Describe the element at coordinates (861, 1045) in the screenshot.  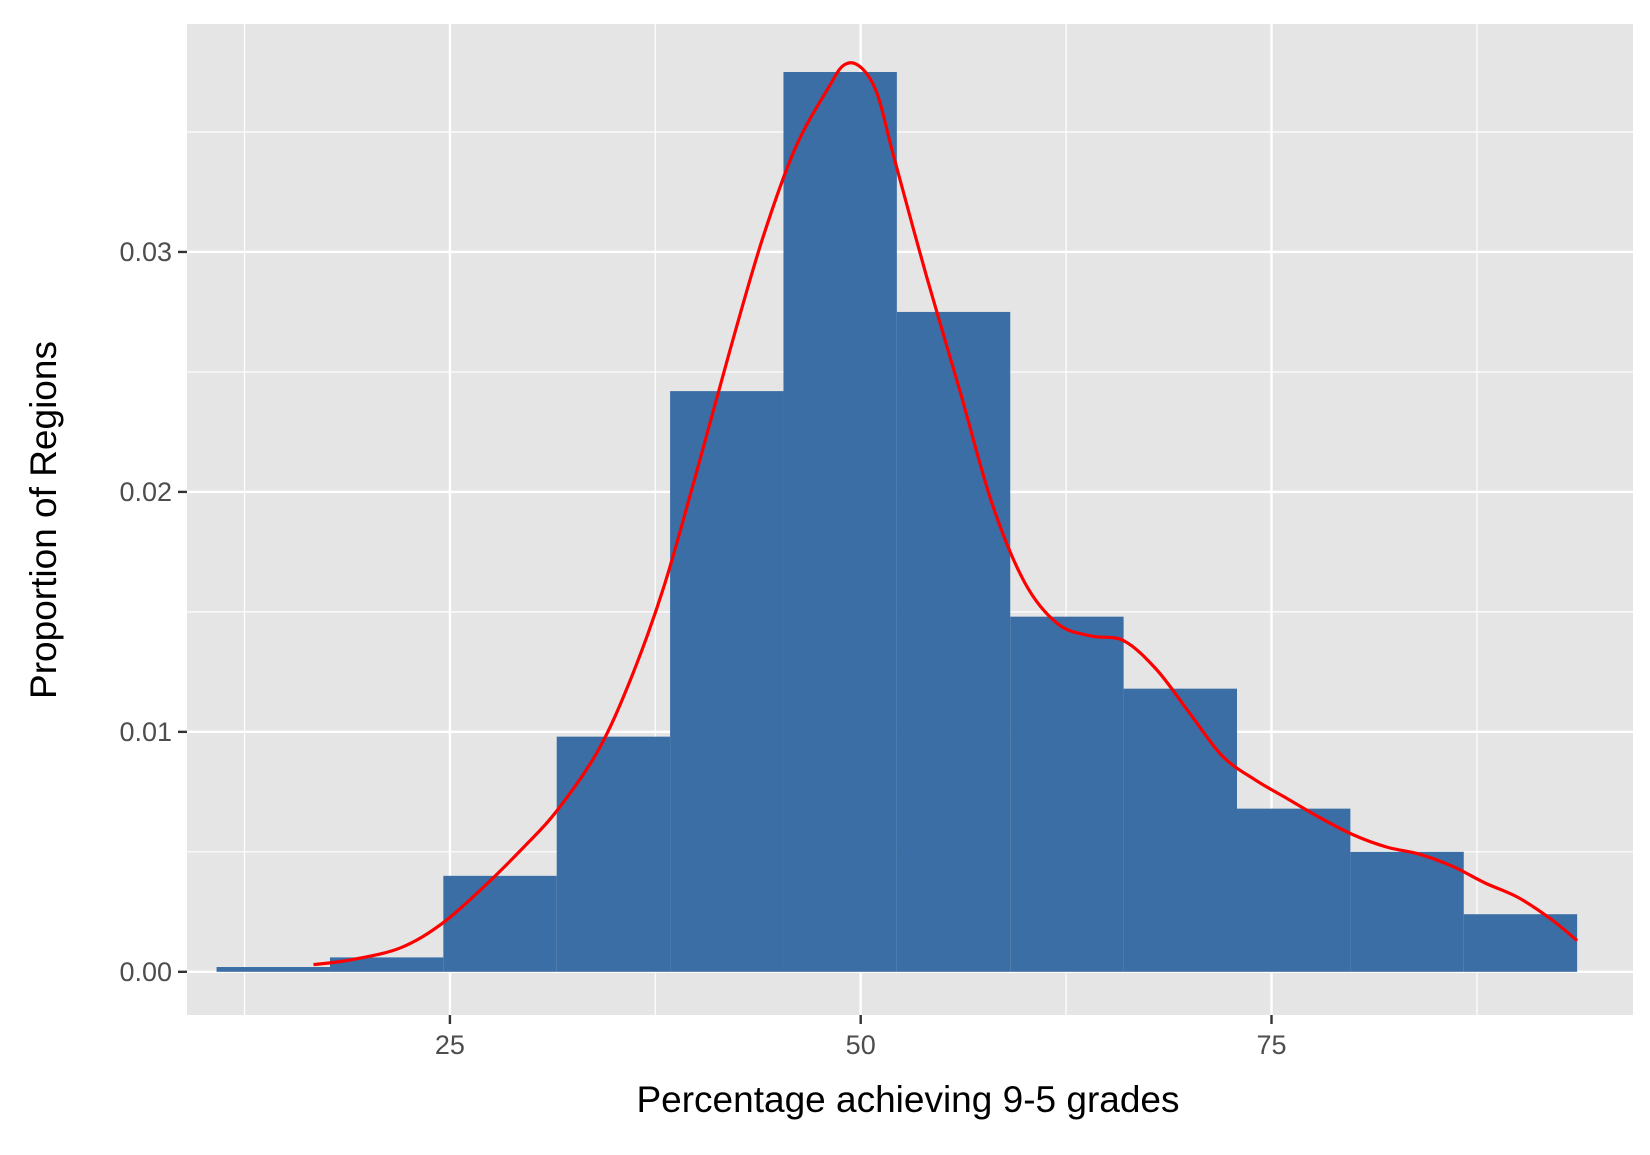
I see `x-tick-label: 50` at that location.